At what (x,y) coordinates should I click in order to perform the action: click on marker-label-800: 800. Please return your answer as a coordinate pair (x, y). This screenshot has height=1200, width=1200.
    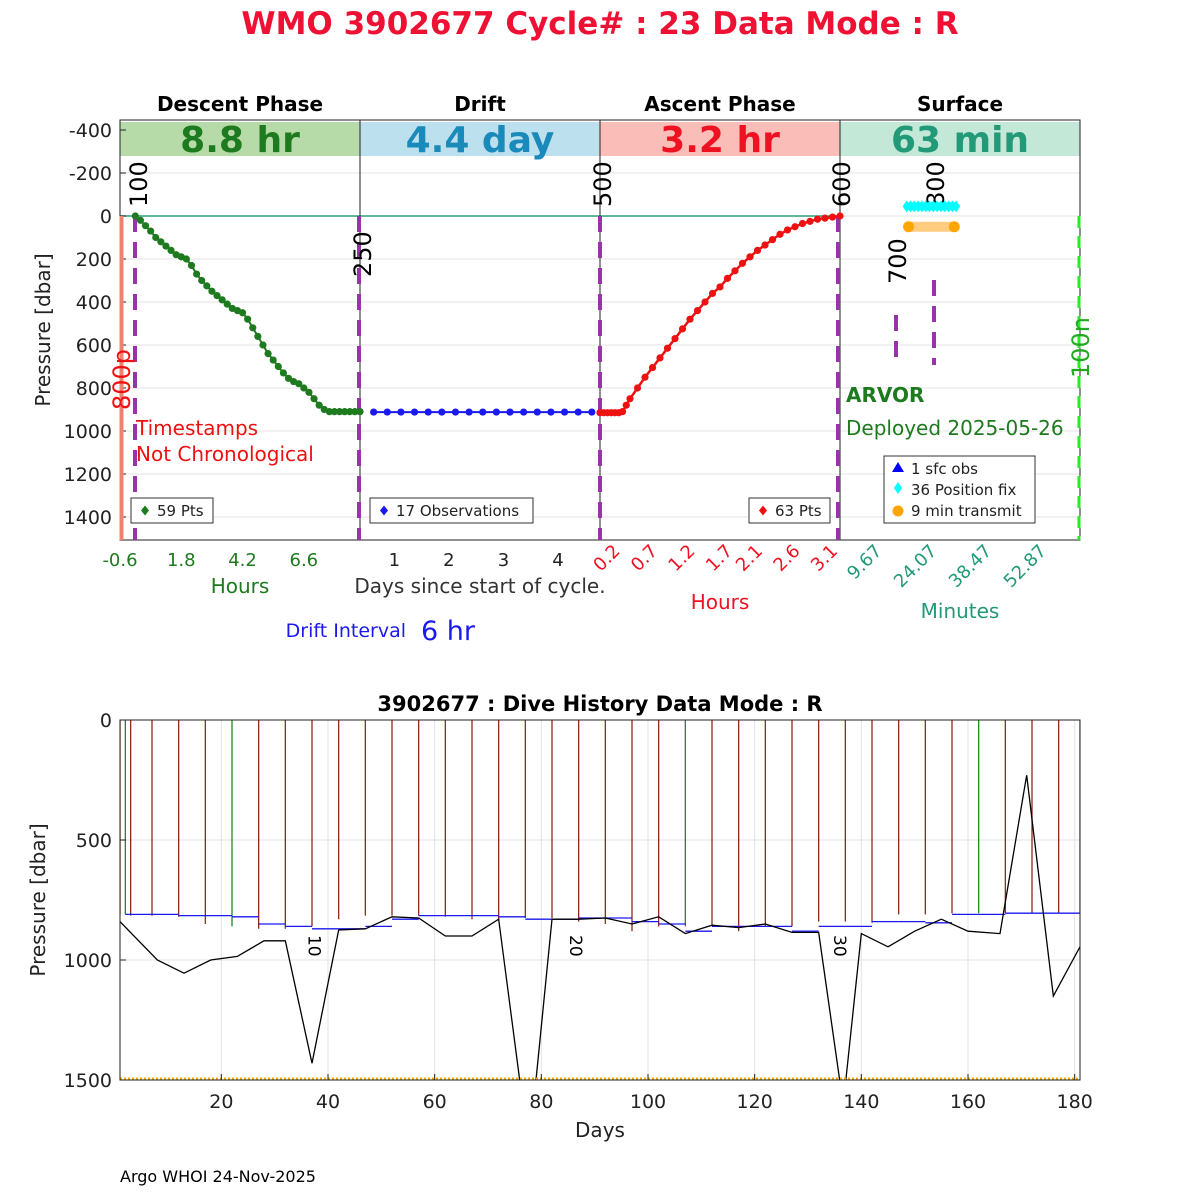
    Looking at the image, I should click on (936, 184).